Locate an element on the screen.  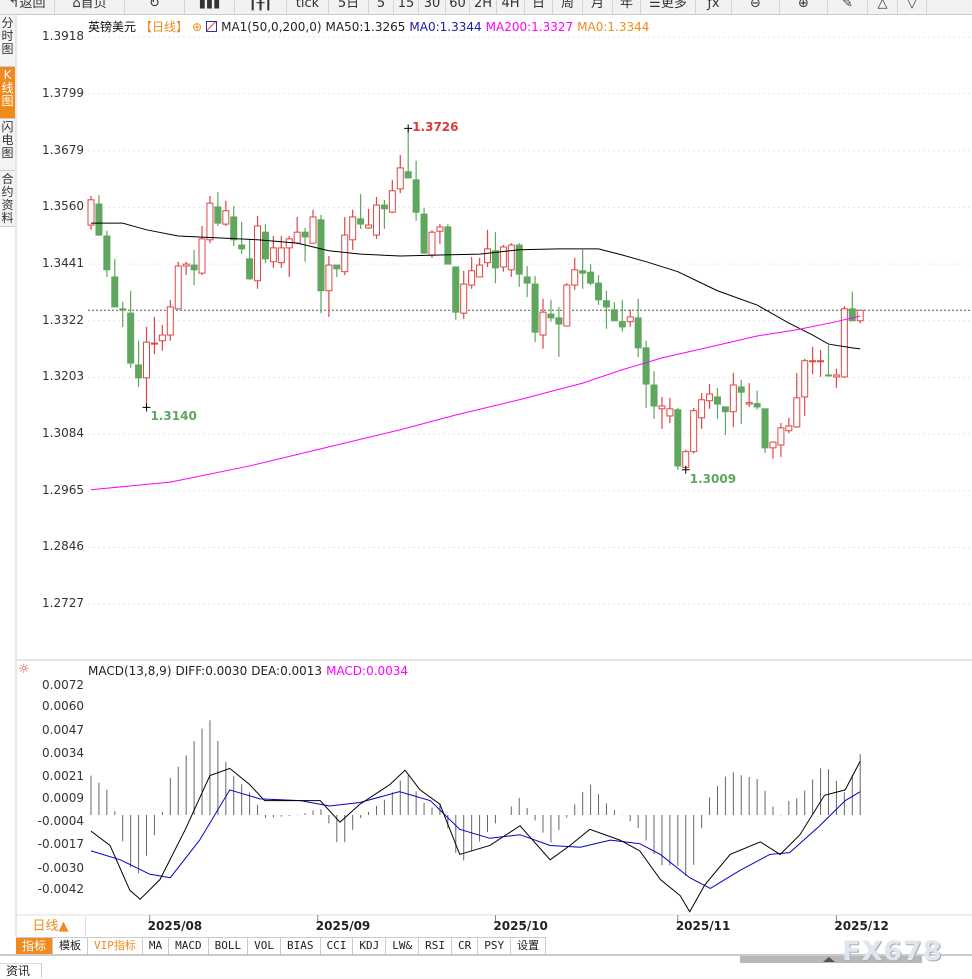
price-extreme-label: 1.3140 is located at coordinates (173, 416).